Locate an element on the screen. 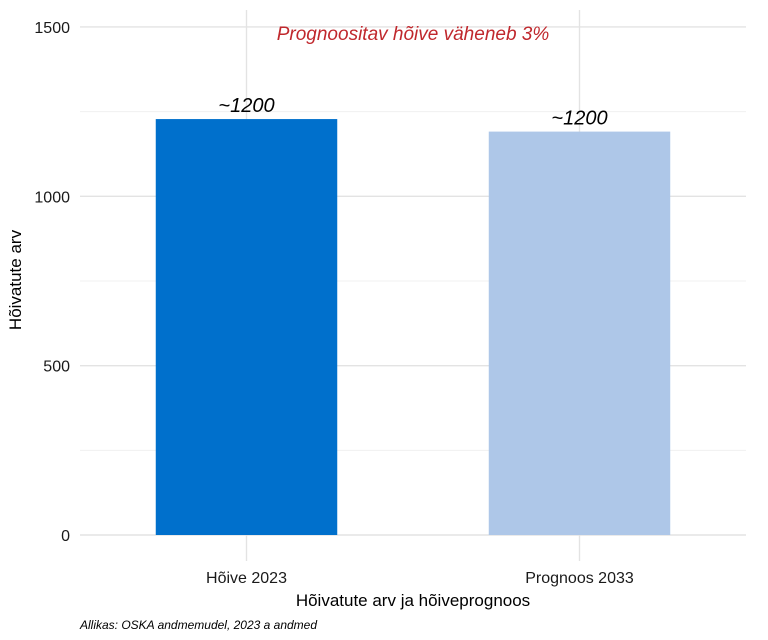  x-axis-ticks: Hõive 2023 Prognoos 2033 is located at coordinates (420, 578).